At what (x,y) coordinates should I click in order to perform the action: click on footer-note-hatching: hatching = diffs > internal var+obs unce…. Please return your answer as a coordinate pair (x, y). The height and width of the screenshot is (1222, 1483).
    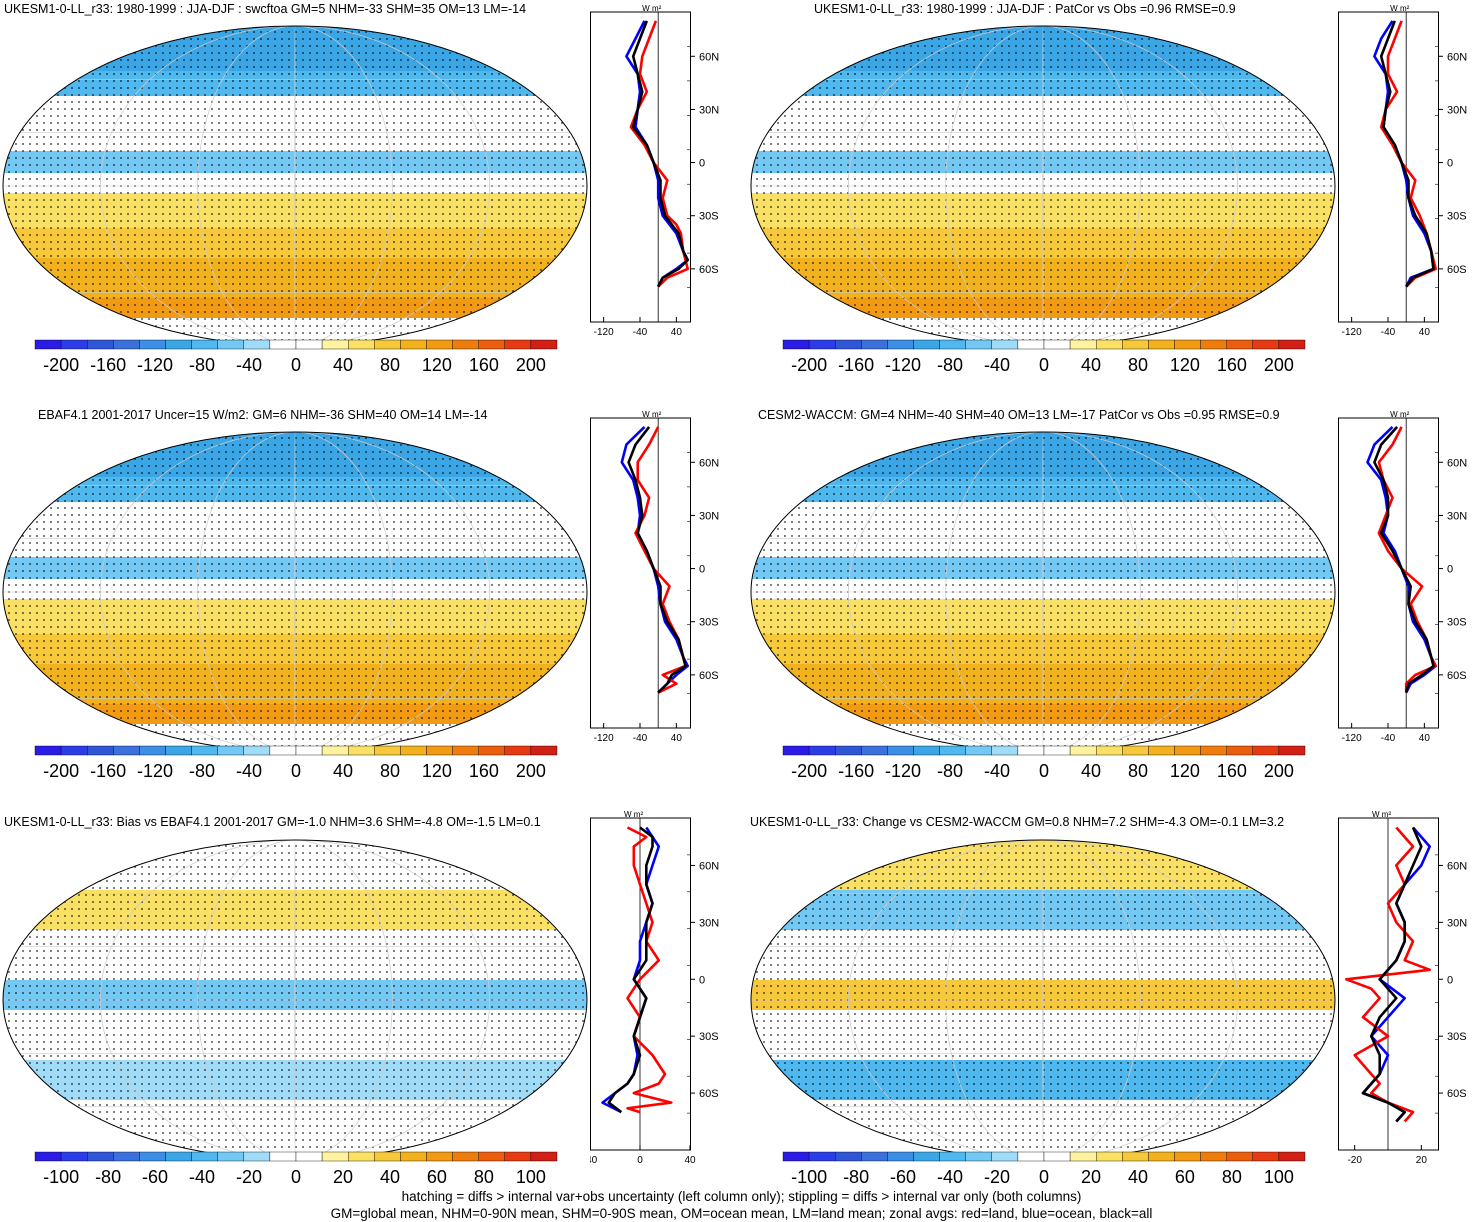
    Looking at the image, I should click on (741, 1196).